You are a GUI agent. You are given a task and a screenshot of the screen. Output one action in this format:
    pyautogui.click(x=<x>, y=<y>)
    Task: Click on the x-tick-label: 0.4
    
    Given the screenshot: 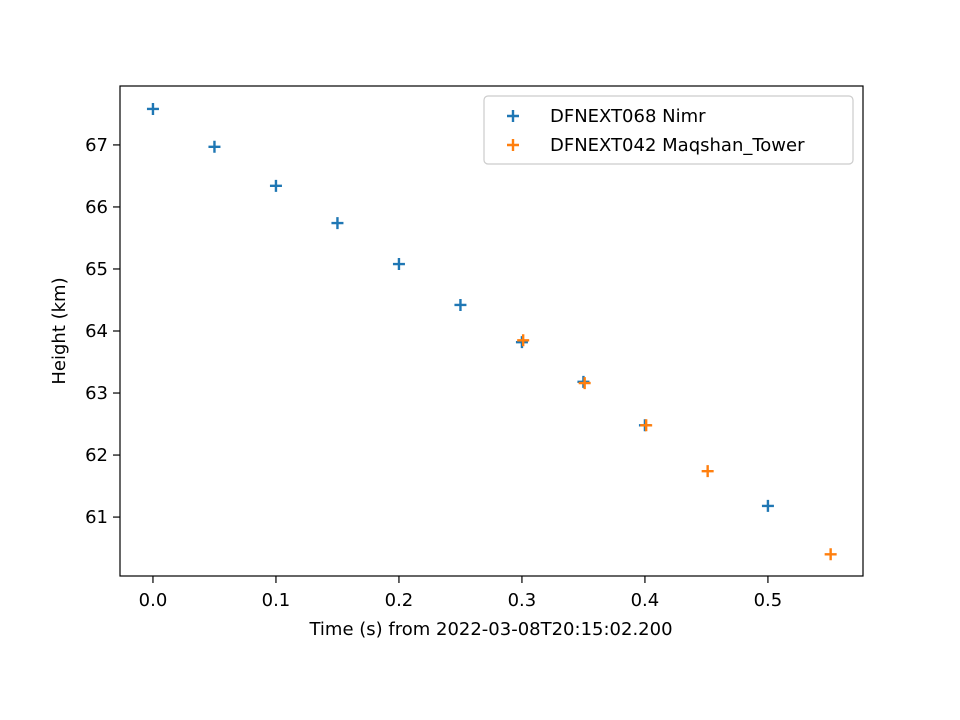 What is the action you would take?
    pyautogui.click(x=645, y=600)
    